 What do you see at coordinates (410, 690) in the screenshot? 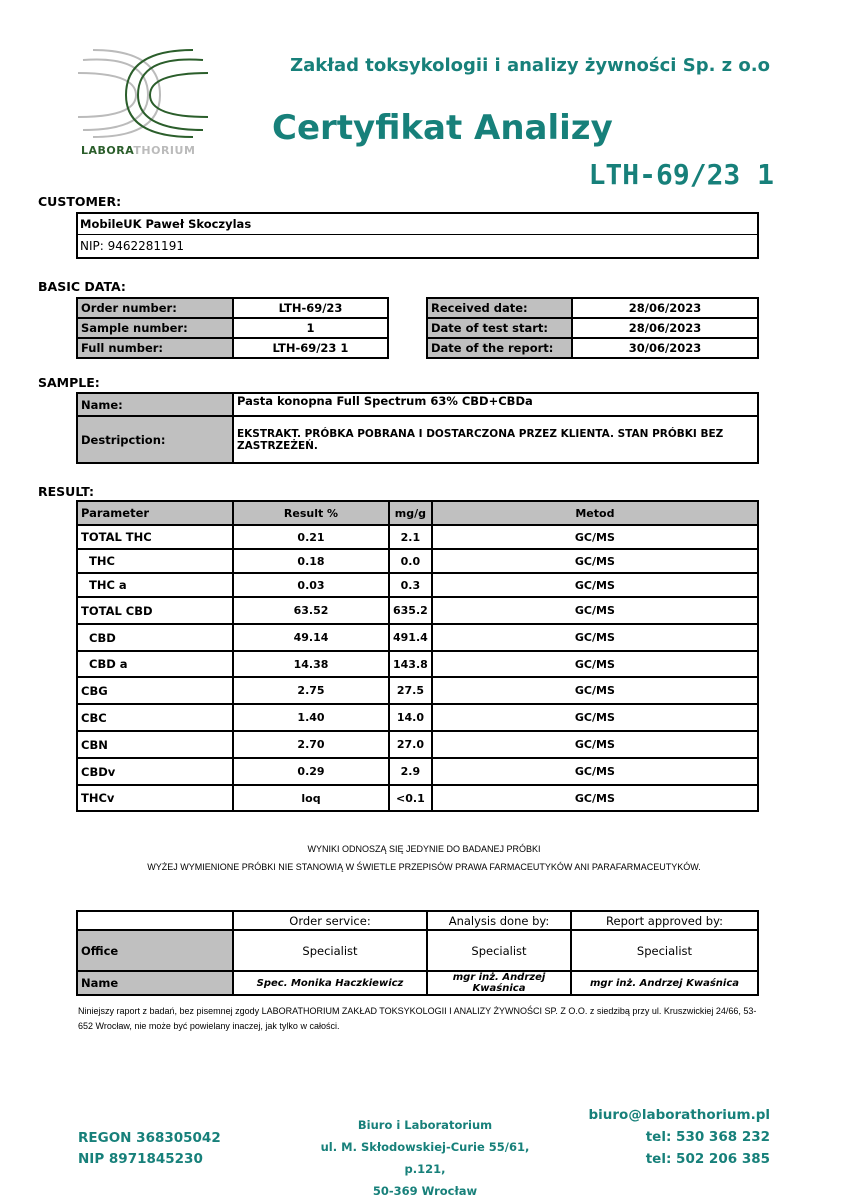
I see `mg-cell: 27.5` at bounding box center [410, 690].